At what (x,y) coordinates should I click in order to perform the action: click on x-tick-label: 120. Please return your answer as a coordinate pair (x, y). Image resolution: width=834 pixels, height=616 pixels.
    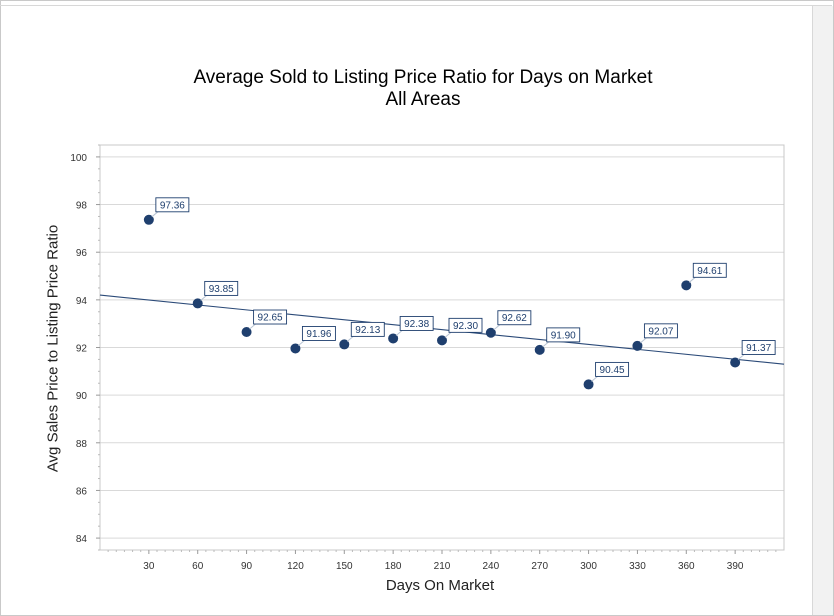
    Looking at the image, I should click on (295, 566).